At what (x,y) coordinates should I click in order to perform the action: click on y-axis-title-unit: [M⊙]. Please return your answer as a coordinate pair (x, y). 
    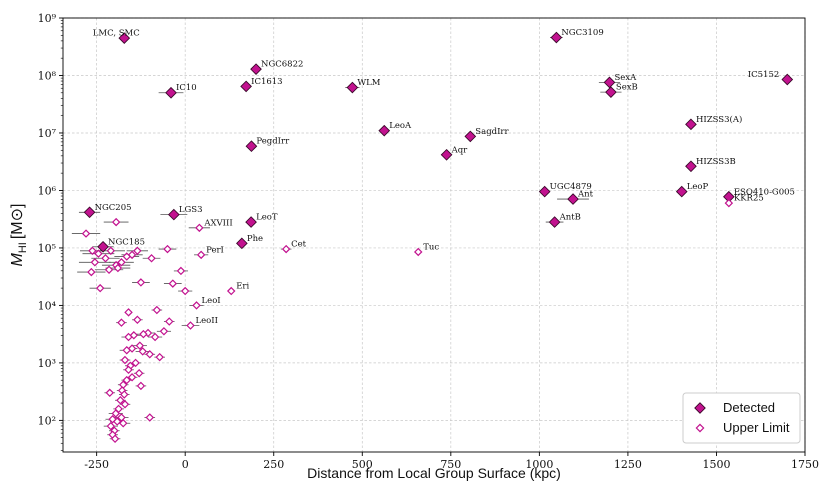
    Looking at the image, I should click on (17, 222).